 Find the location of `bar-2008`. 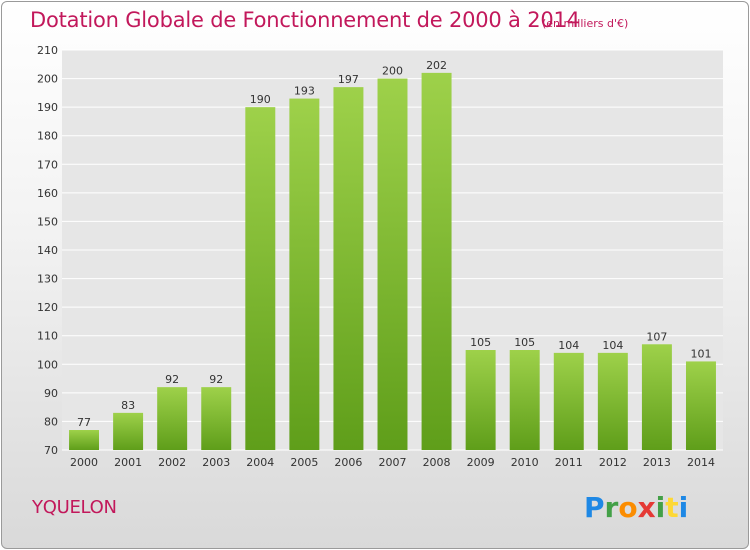

bar-2008 is located at coordinates (436, 261).